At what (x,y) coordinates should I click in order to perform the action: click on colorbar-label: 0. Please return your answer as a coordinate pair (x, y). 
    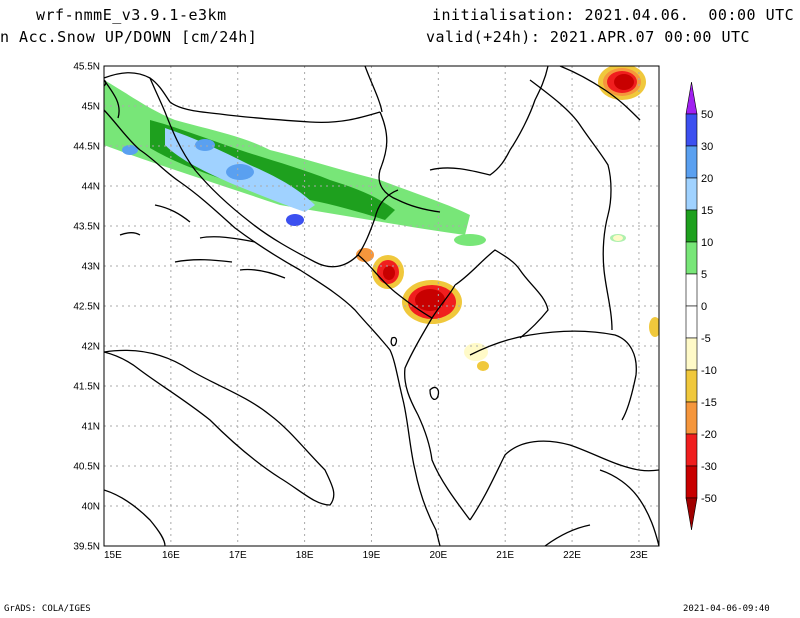
    Looking at the image, I should click on (704, 307).